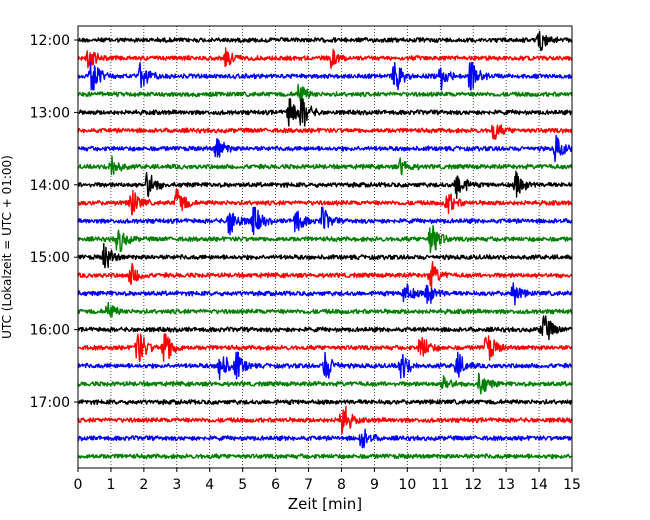 This screenshot has width=650, height=520. Describe the element at coordinates (327, 480) in the screenshot. I see `x-axis-ticks: 0 1 2 3 4 5 6 7 8 9 10 11 12 13 14 15` at that location.